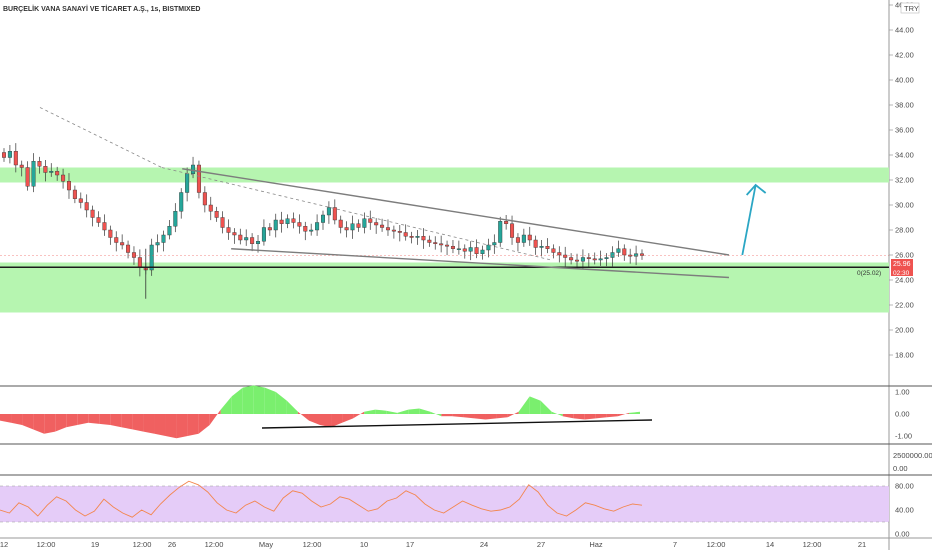  I want to click on resistance-zone, so click(444, 175).